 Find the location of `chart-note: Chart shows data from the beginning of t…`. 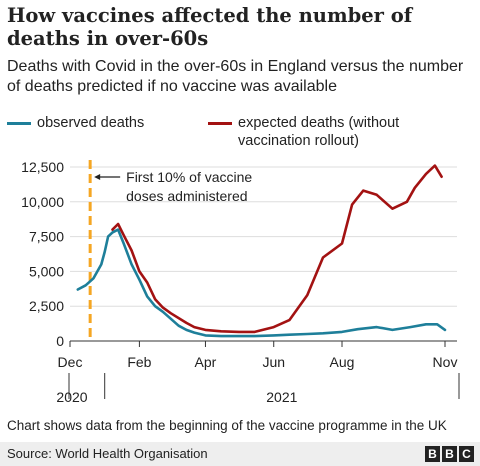

chart-note: Chart shows data from the beginning of t… is located at coordinates (227, 425).